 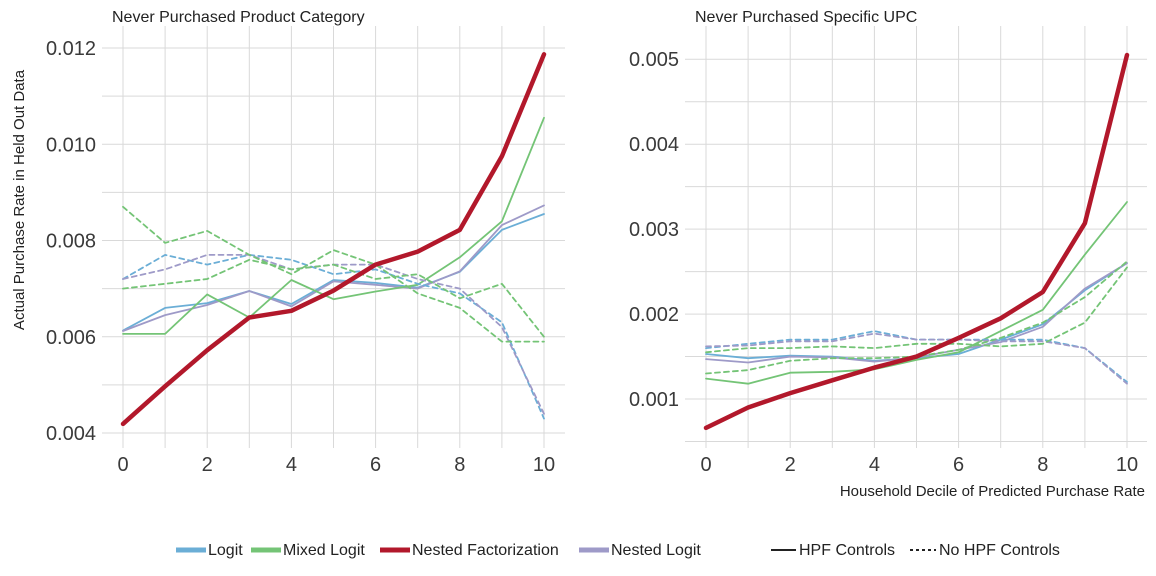 I want to click on y-tick-label: 0.003, so click(x=654, y=230).